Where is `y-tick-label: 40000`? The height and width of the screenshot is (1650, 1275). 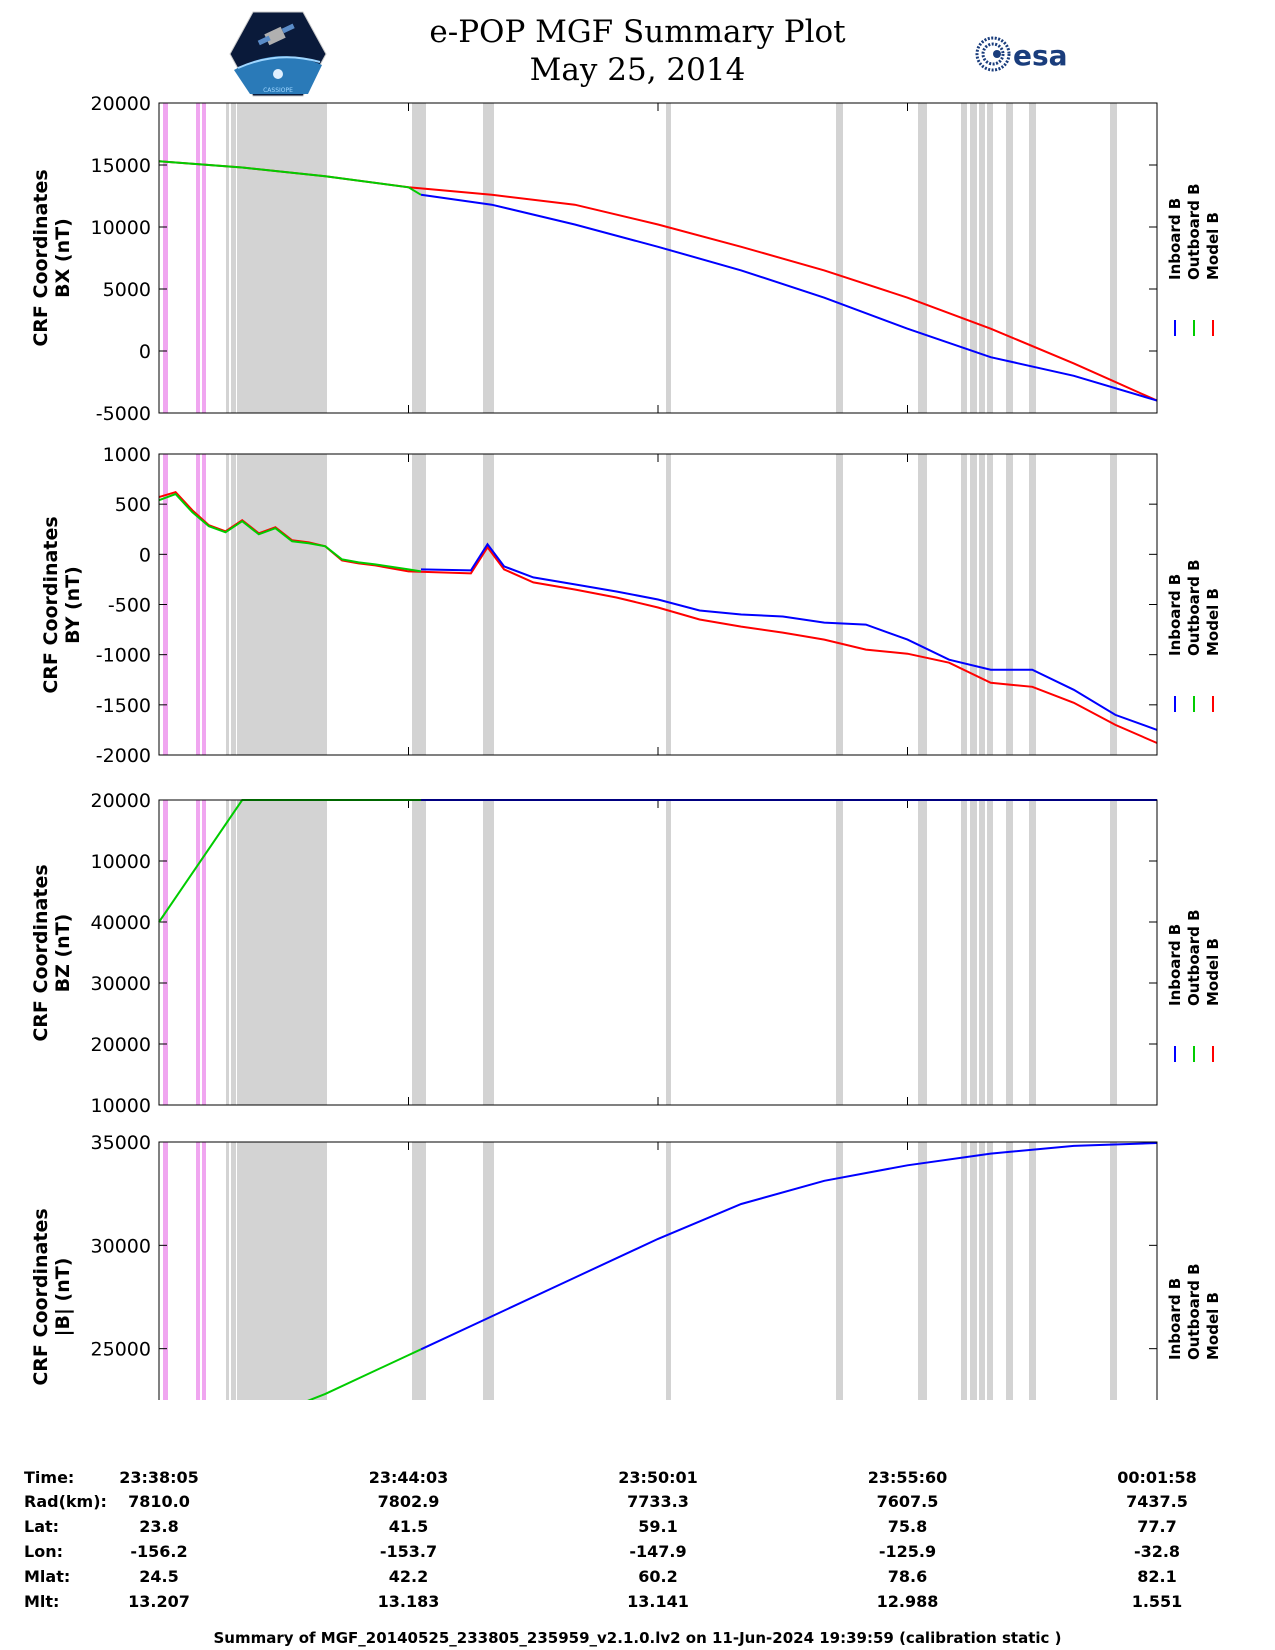
y-tick-label: 40000 is located at coordinates (121, 923).